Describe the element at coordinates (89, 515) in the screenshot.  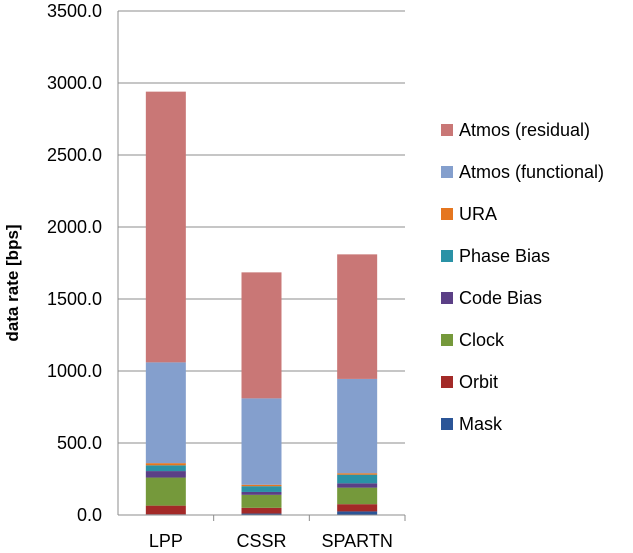
I see `y-tick-label: 0.0` at that location.